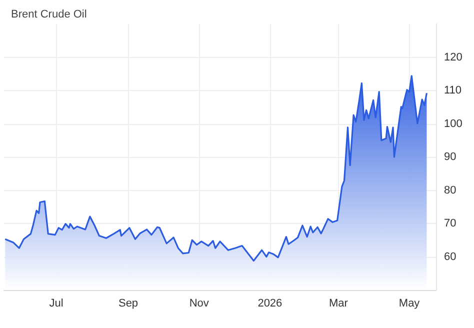 Image resolution: width=474 pixels, height=328 pixels. Describe the element at coordinates (128, 304) in the screenshot. I see `x-tick-label: Sep` at that location.